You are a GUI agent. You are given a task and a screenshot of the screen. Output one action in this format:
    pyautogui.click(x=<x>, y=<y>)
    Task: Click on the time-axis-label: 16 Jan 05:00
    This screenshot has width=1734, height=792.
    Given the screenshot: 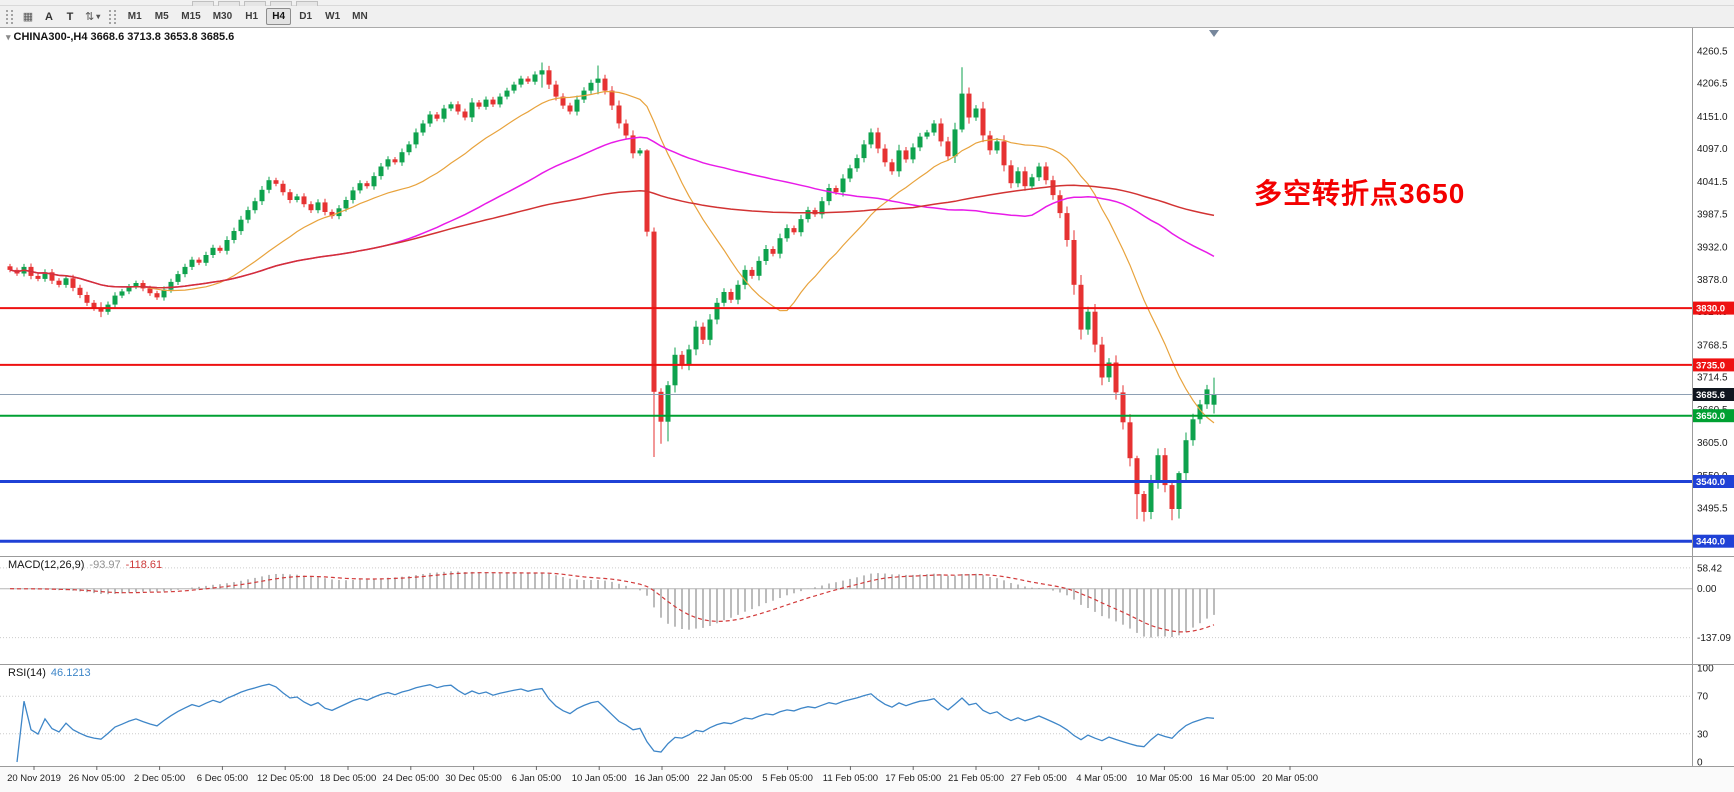 What is the action you would take?
    pyautogui.click(x=662, y=778)
    